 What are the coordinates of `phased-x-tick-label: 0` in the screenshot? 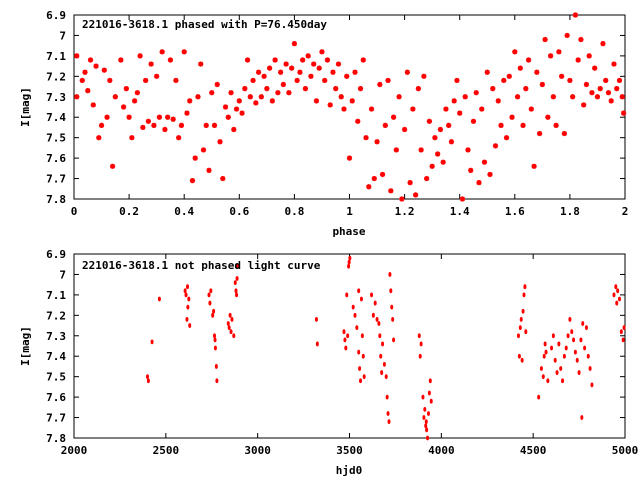 It's located at (74, 211).